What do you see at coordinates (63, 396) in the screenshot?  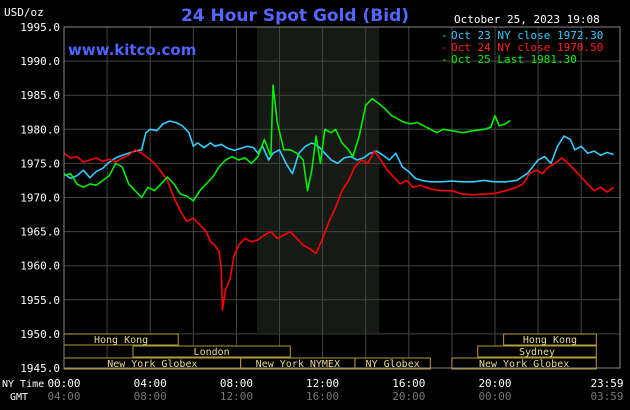 I see `x-tick-label-gmt: 04:00` at bounding box center [63, 396].